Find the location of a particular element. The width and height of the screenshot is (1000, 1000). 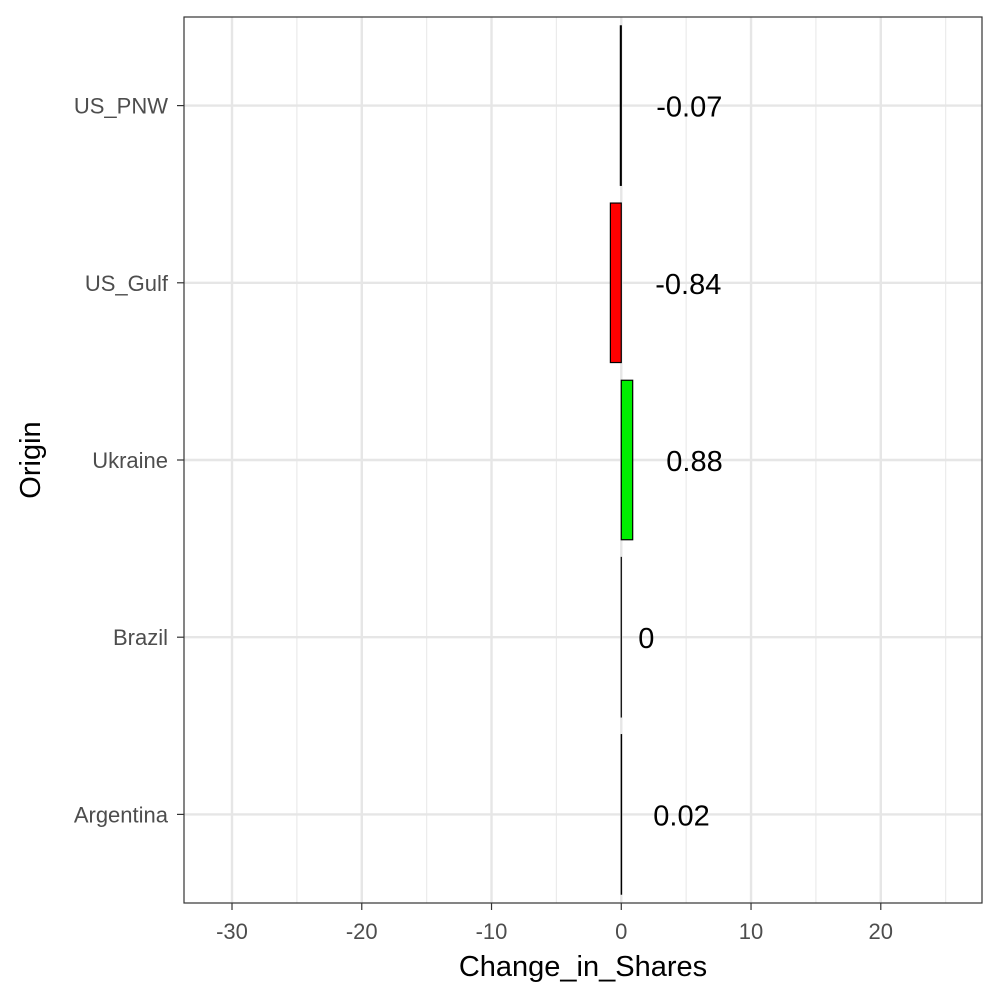

x-tick-label: 20 is located at coordinates (881, 931).